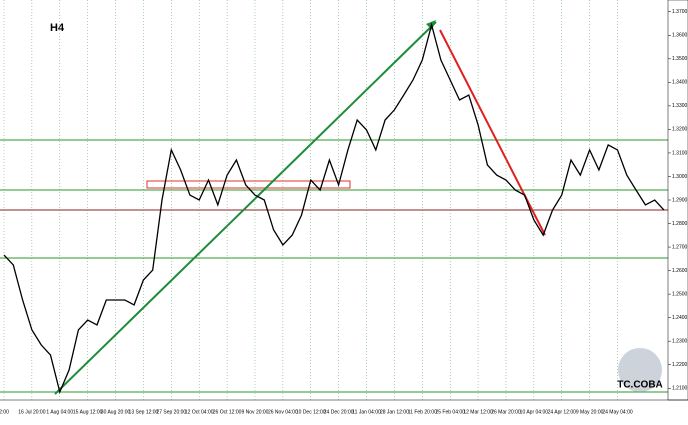 The image size is (688, 425). Describe the element at coordinates (311, 412) in the screenshot. I see `x-tick-label: 10 Dec 12:00` at that location.